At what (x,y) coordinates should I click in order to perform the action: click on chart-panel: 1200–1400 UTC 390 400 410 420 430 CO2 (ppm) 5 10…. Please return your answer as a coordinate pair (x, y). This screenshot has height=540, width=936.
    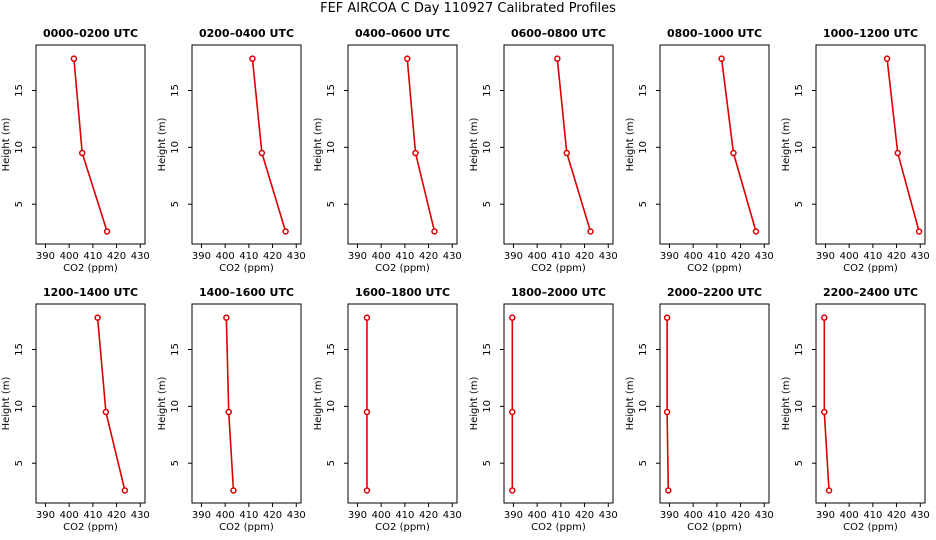
    Looking at the image, I should click on (75, 409).